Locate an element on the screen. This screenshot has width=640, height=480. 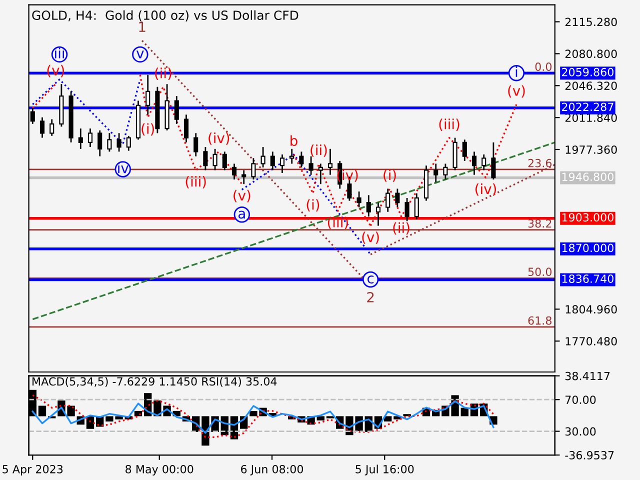
annotation: 61.8 is located at coordinates (540, 320).